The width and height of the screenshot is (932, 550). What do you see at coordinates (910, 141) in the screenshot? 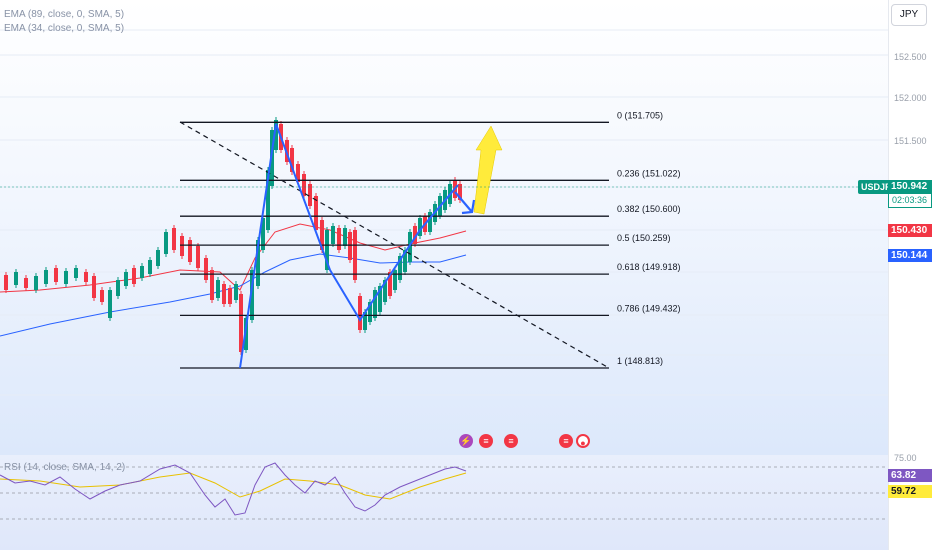
I see `price-tick: 151.500` at bounding box center [910, 141].